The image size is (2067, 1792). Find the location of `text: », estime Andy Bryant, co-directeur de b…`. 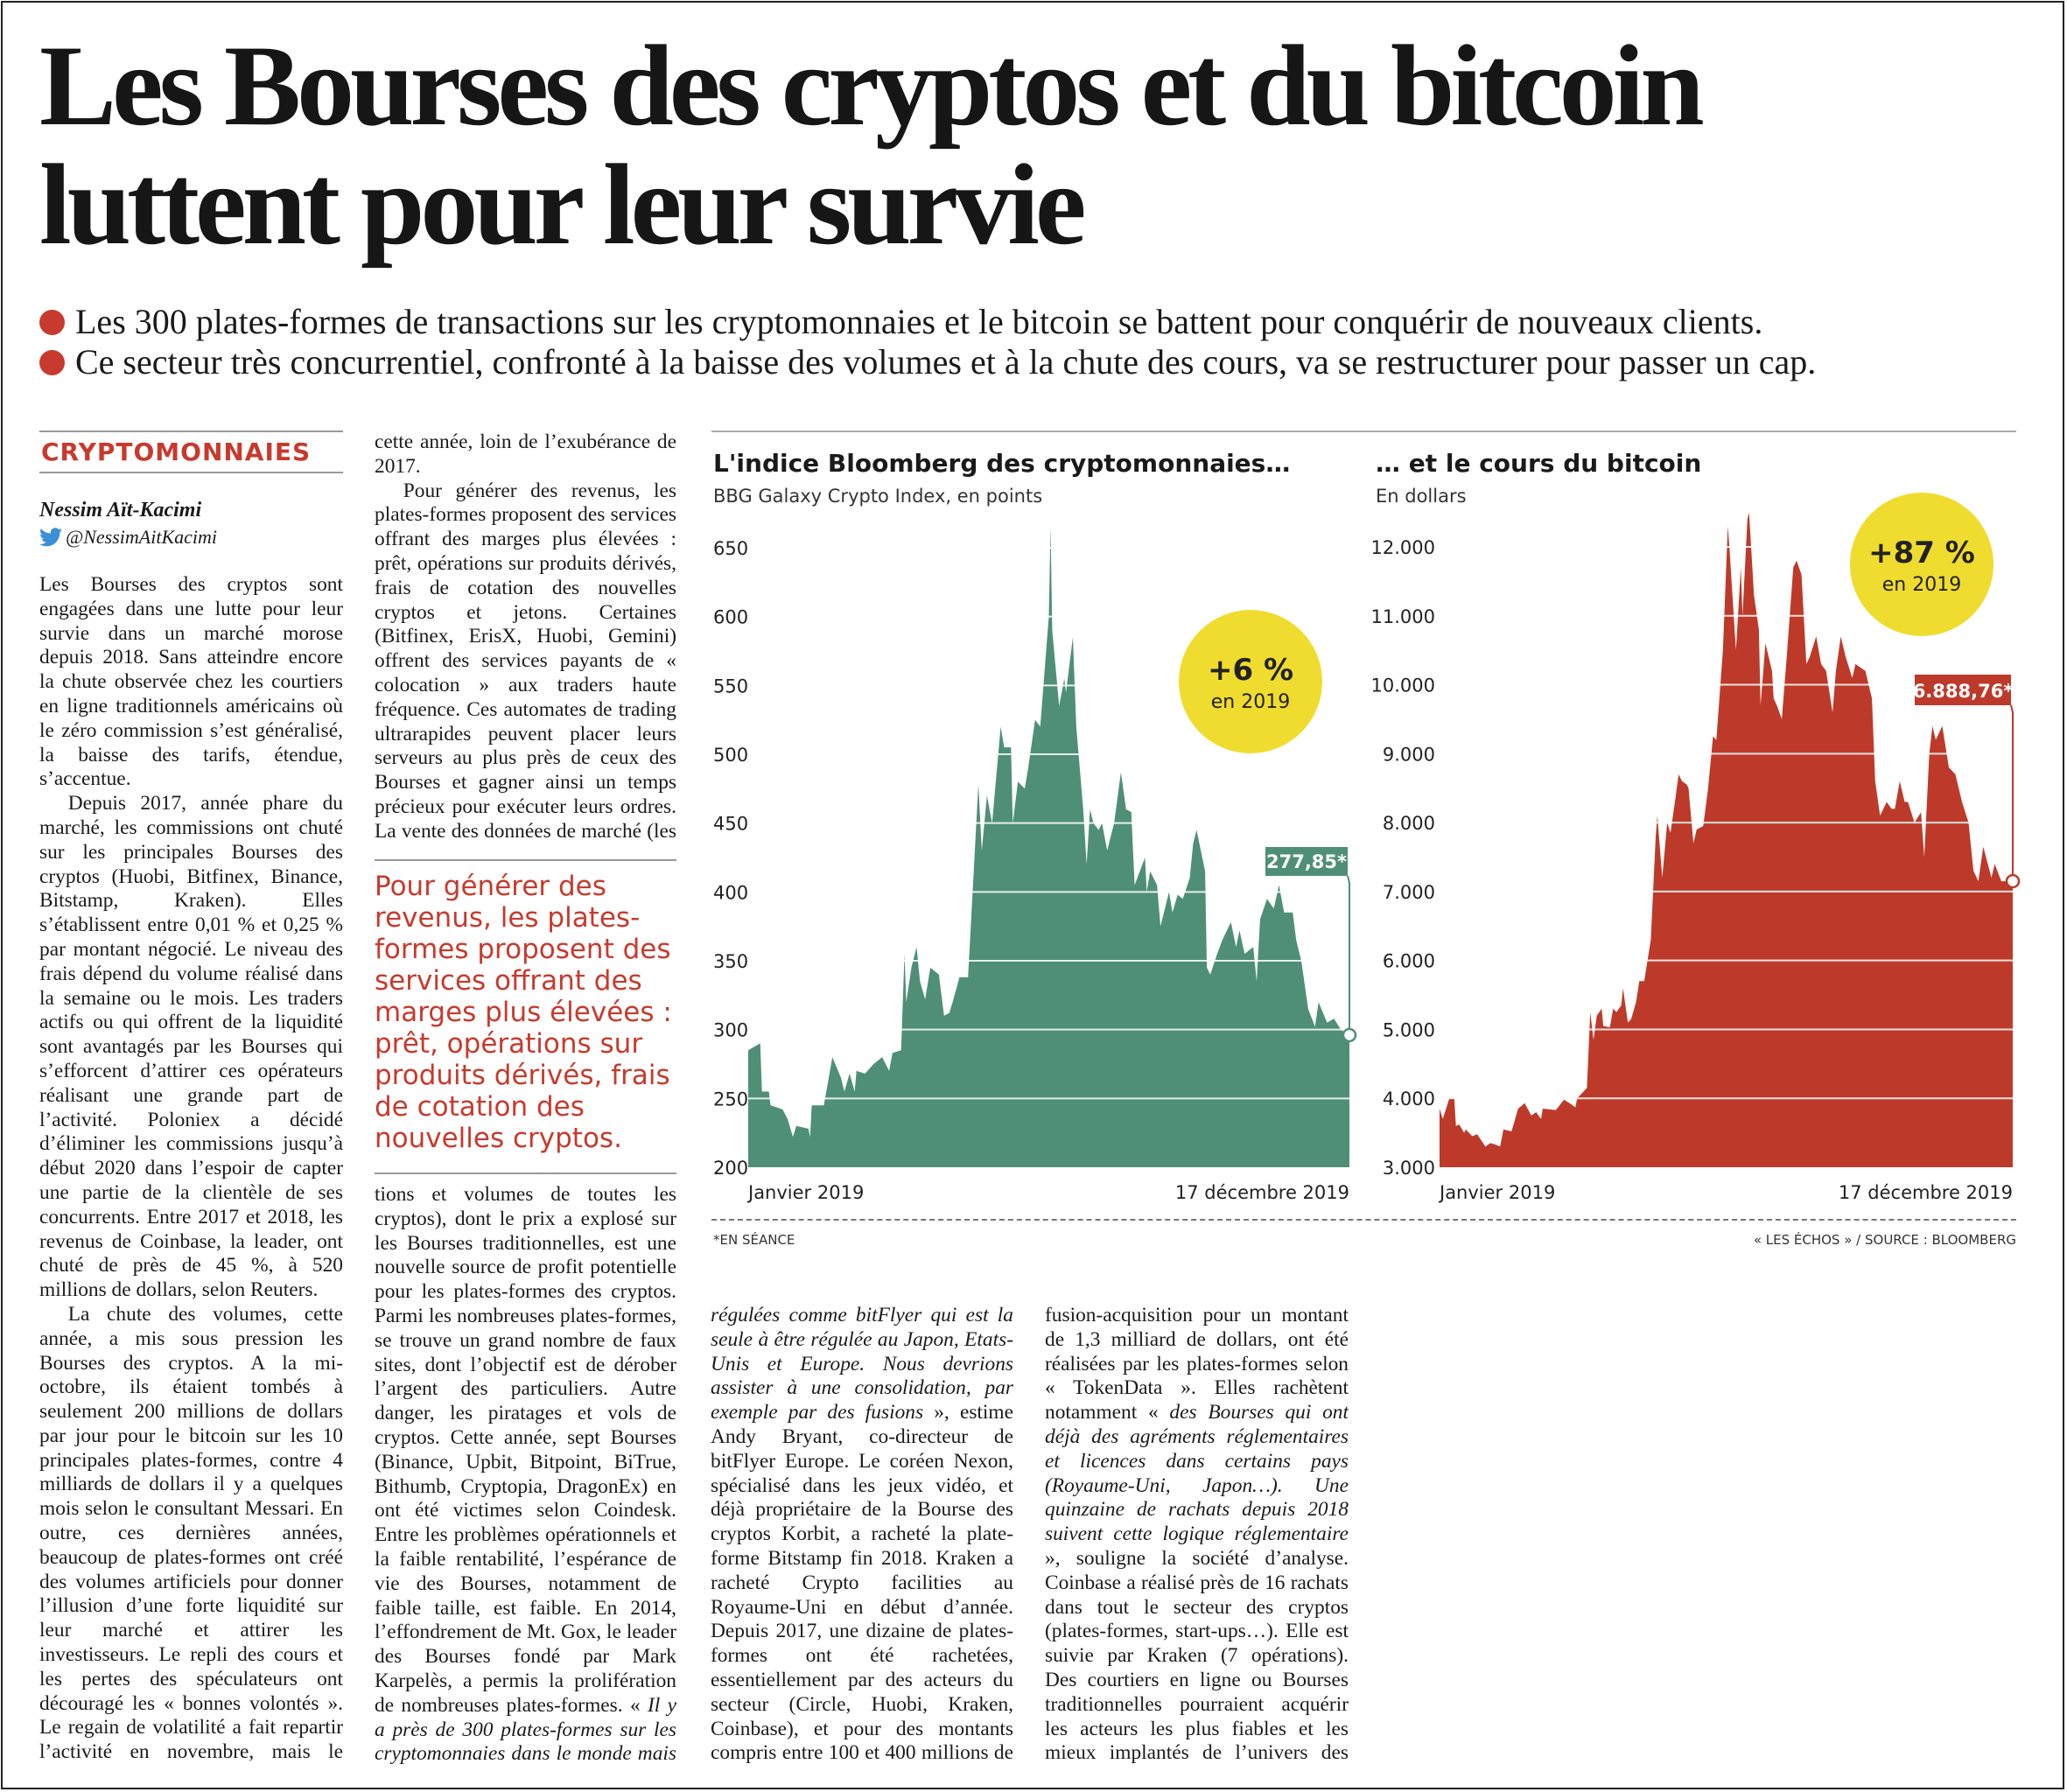

text: », estime Andy Bryant, co-directeur de b… is located at coordinates (862, 1584).